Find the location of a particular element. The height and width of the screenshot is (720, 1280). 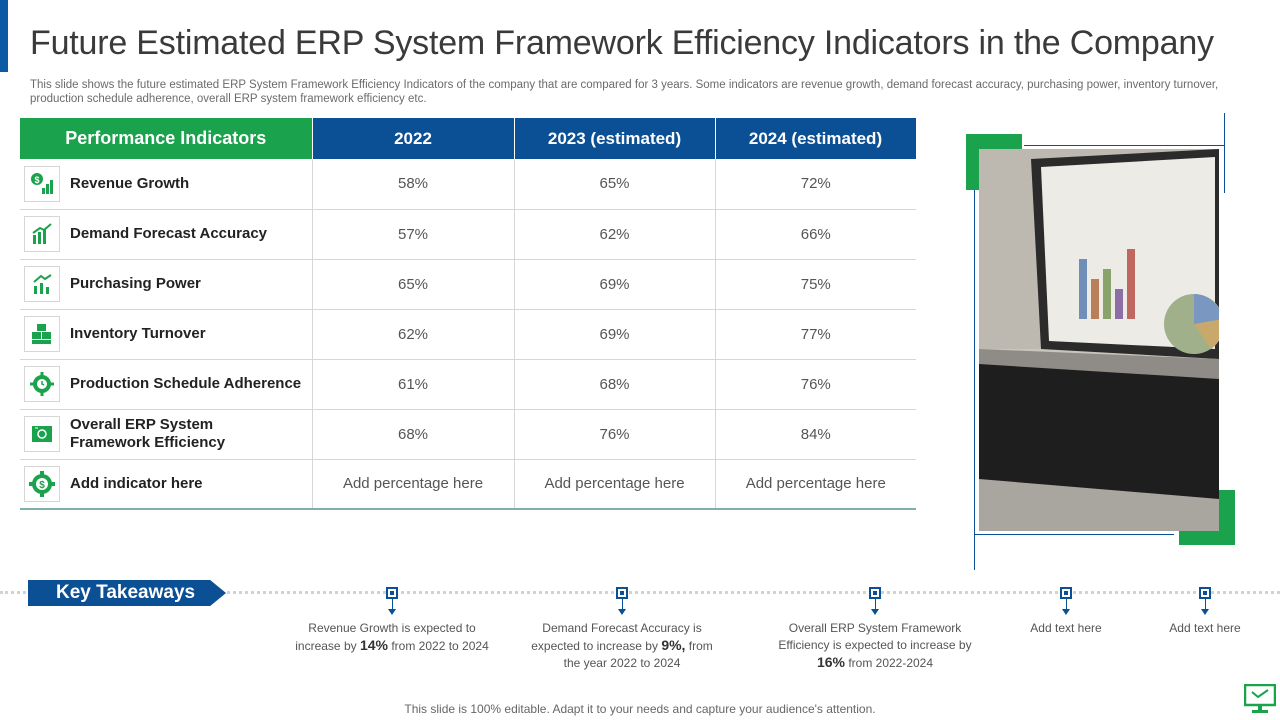

takeaway-highlight: 9%, is located at coordinates (673, 645).